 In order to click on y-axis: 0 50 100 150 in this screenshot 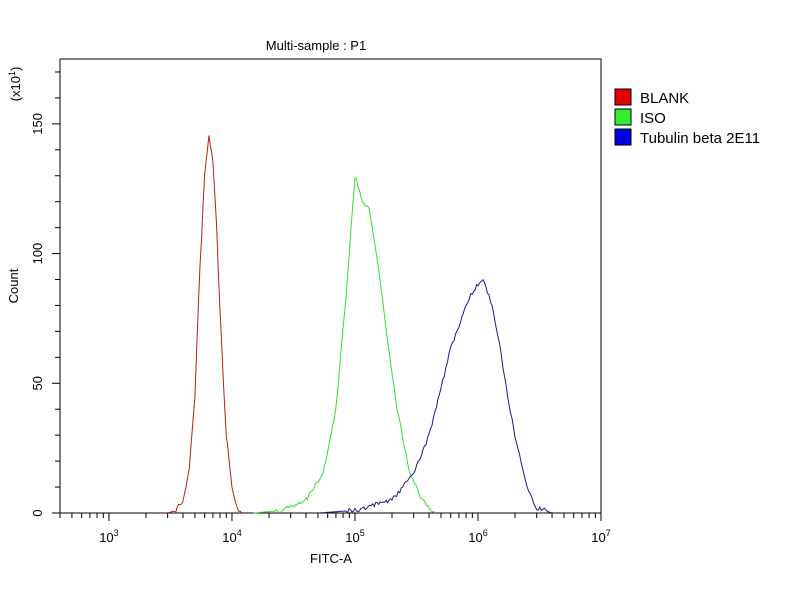, I will do `click(45, 294)`.